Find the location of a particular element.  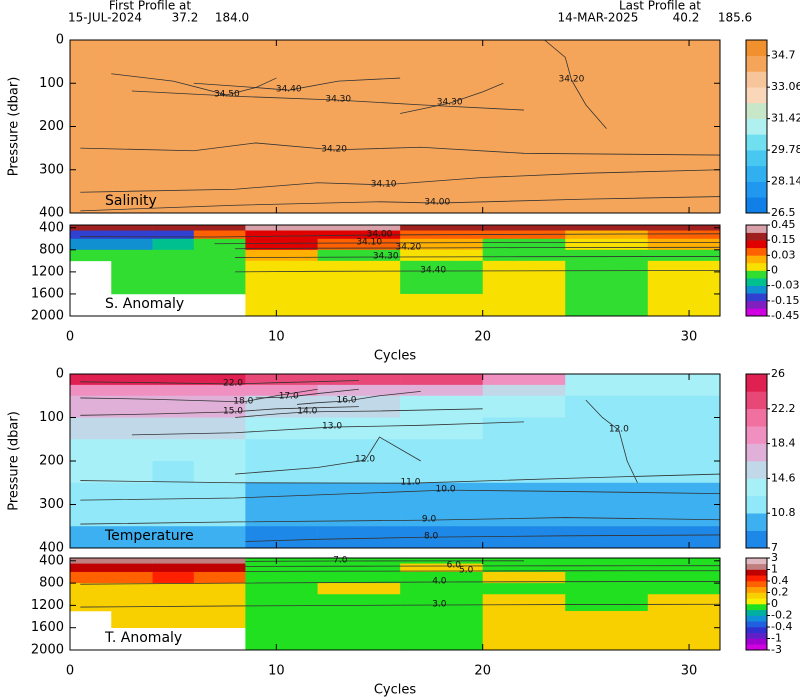

y-axis-label: Pressure (dbar) is located at coordinates (14, 461).